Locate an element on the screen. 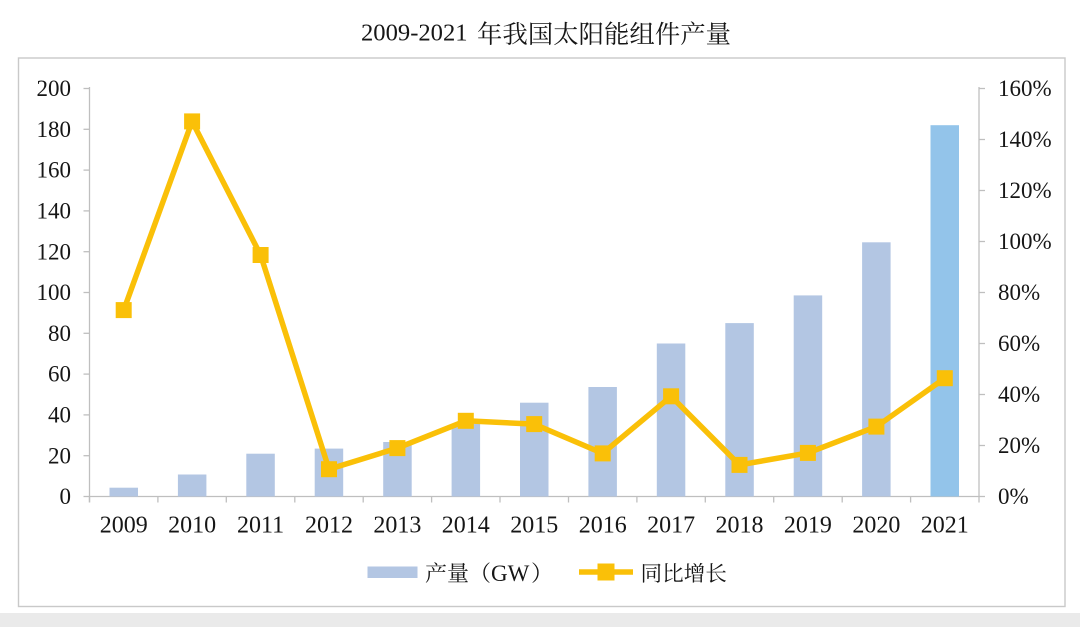  svg-text: 0 is located at coordinates (66, 496).